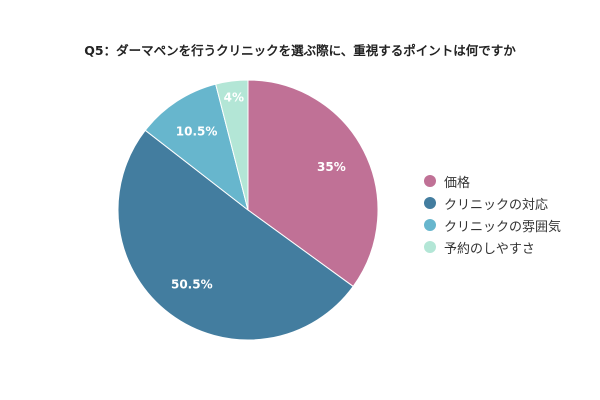  What do you see at coordinates (331, 167) in the screenshot?
I see `data-label-1: 35%` at bounding box center [331, 167].